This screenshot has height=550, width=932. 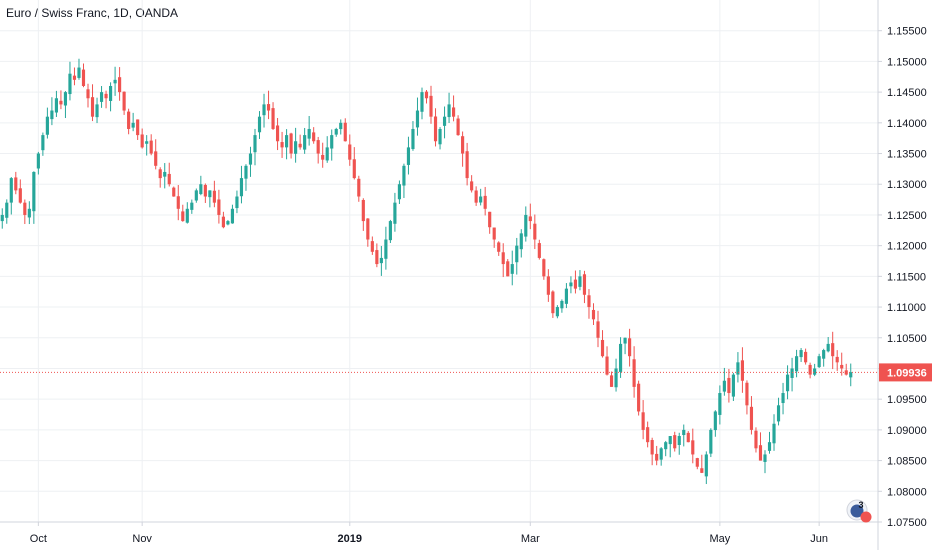 I want to click on y-tick-label: 1.14500, so click(x=907, y=93).